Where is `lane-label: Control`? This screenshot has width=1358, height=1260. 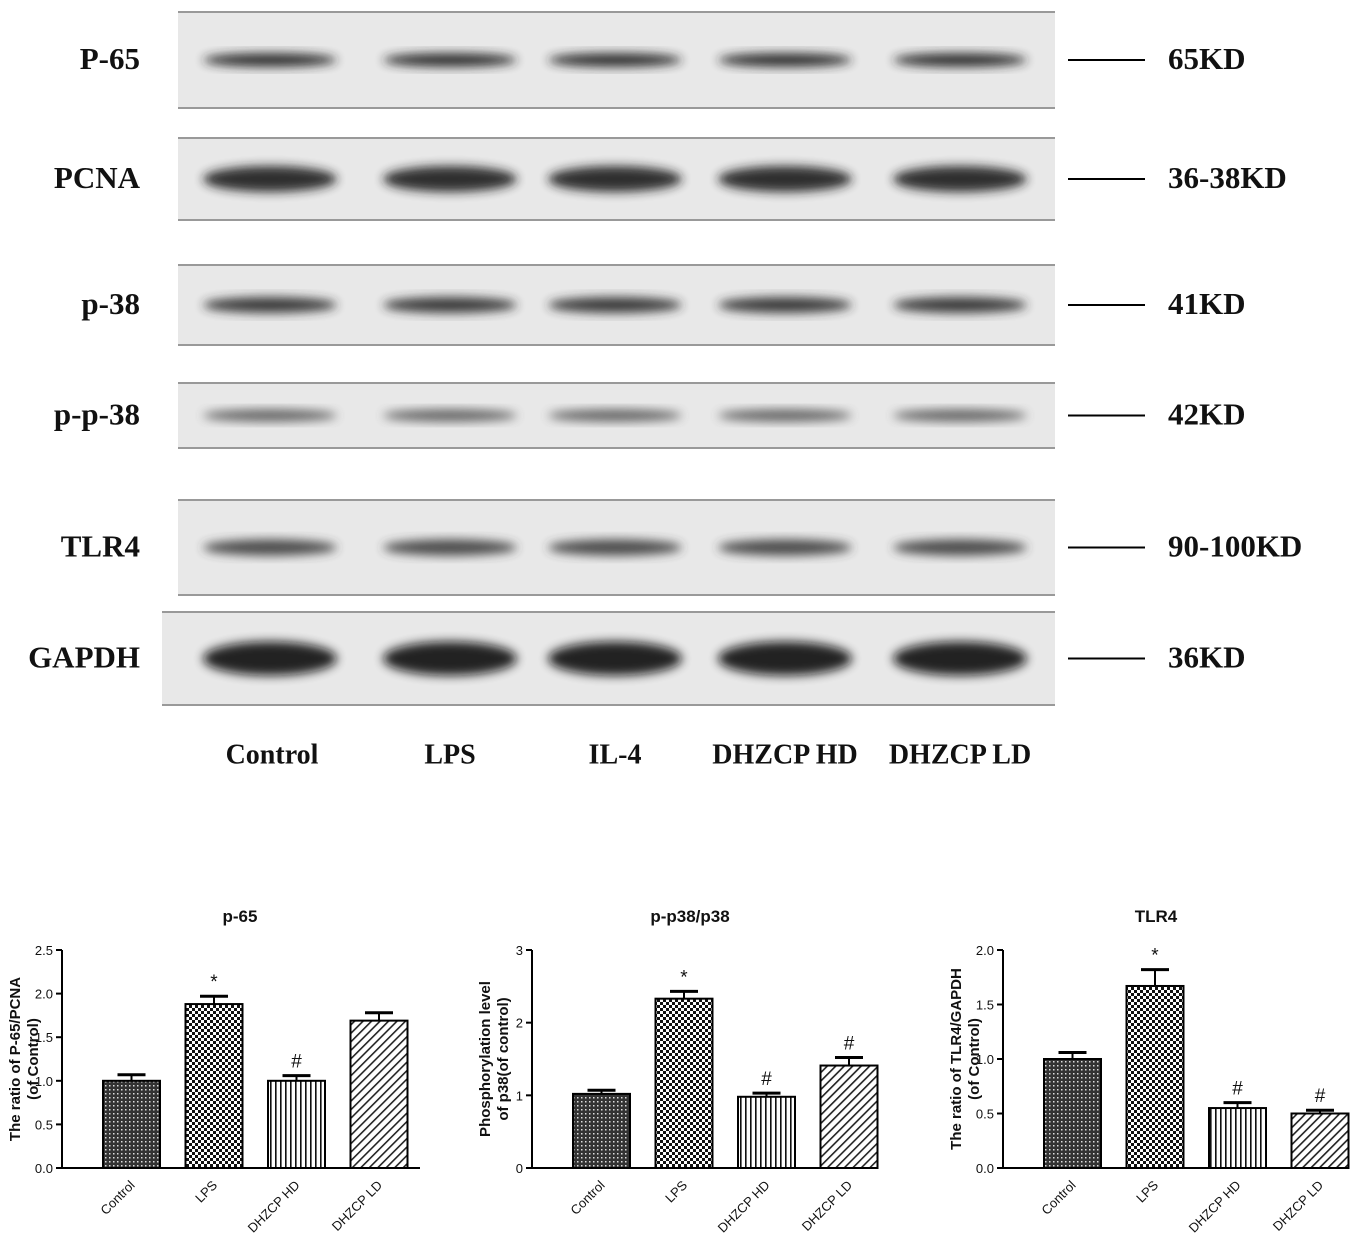
lane-label: Control is located at coordinates (272, 754).